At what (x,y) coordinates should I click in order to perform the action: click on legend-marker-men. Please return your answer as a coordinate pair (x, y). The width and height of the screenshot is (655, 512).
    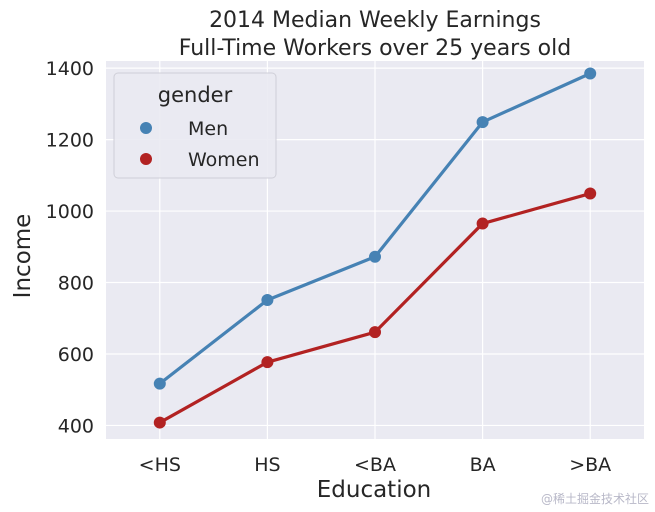
    Looking at the image, I should click on (146, 128).